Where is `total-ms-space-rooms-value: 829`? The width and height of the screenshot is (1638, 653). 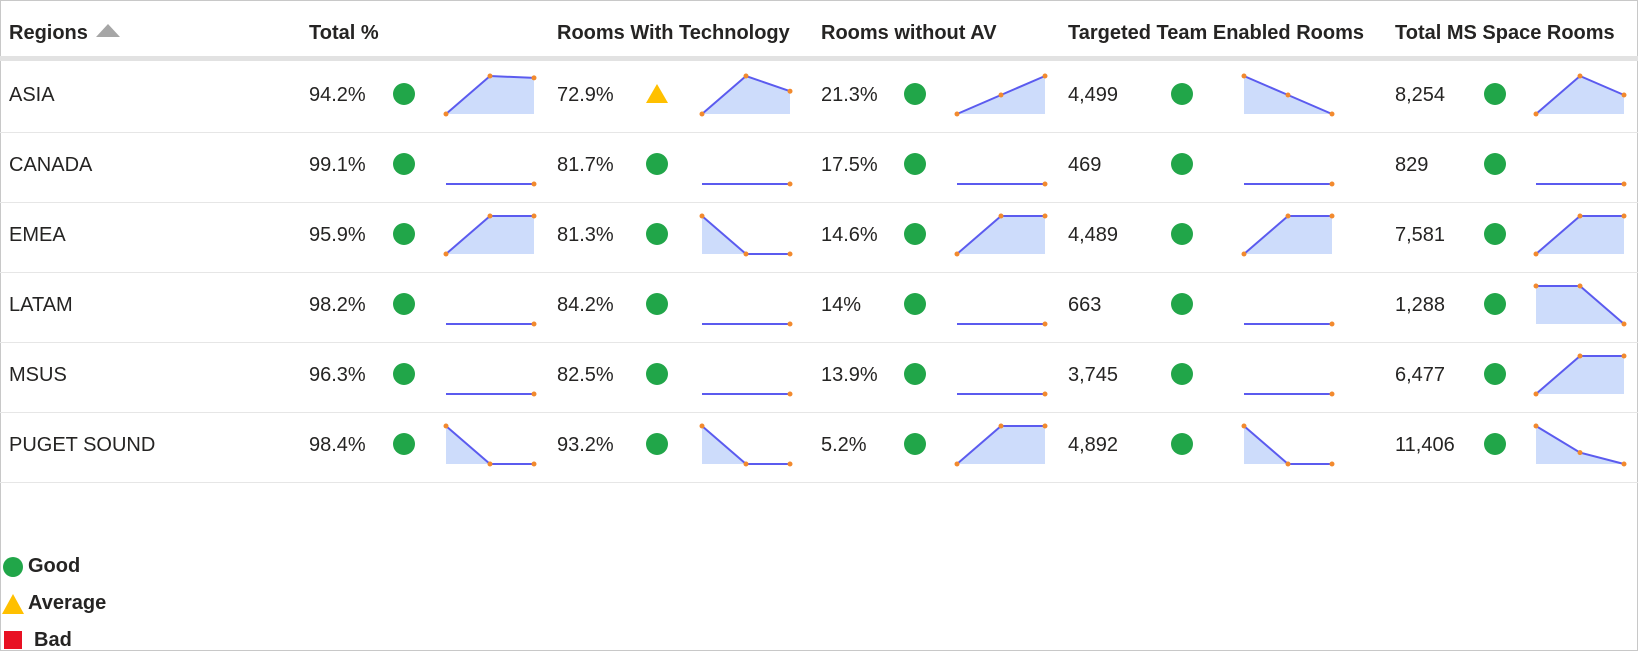 total-ms-space-rooms-value: 829 is located at coordinates (1412, 165).